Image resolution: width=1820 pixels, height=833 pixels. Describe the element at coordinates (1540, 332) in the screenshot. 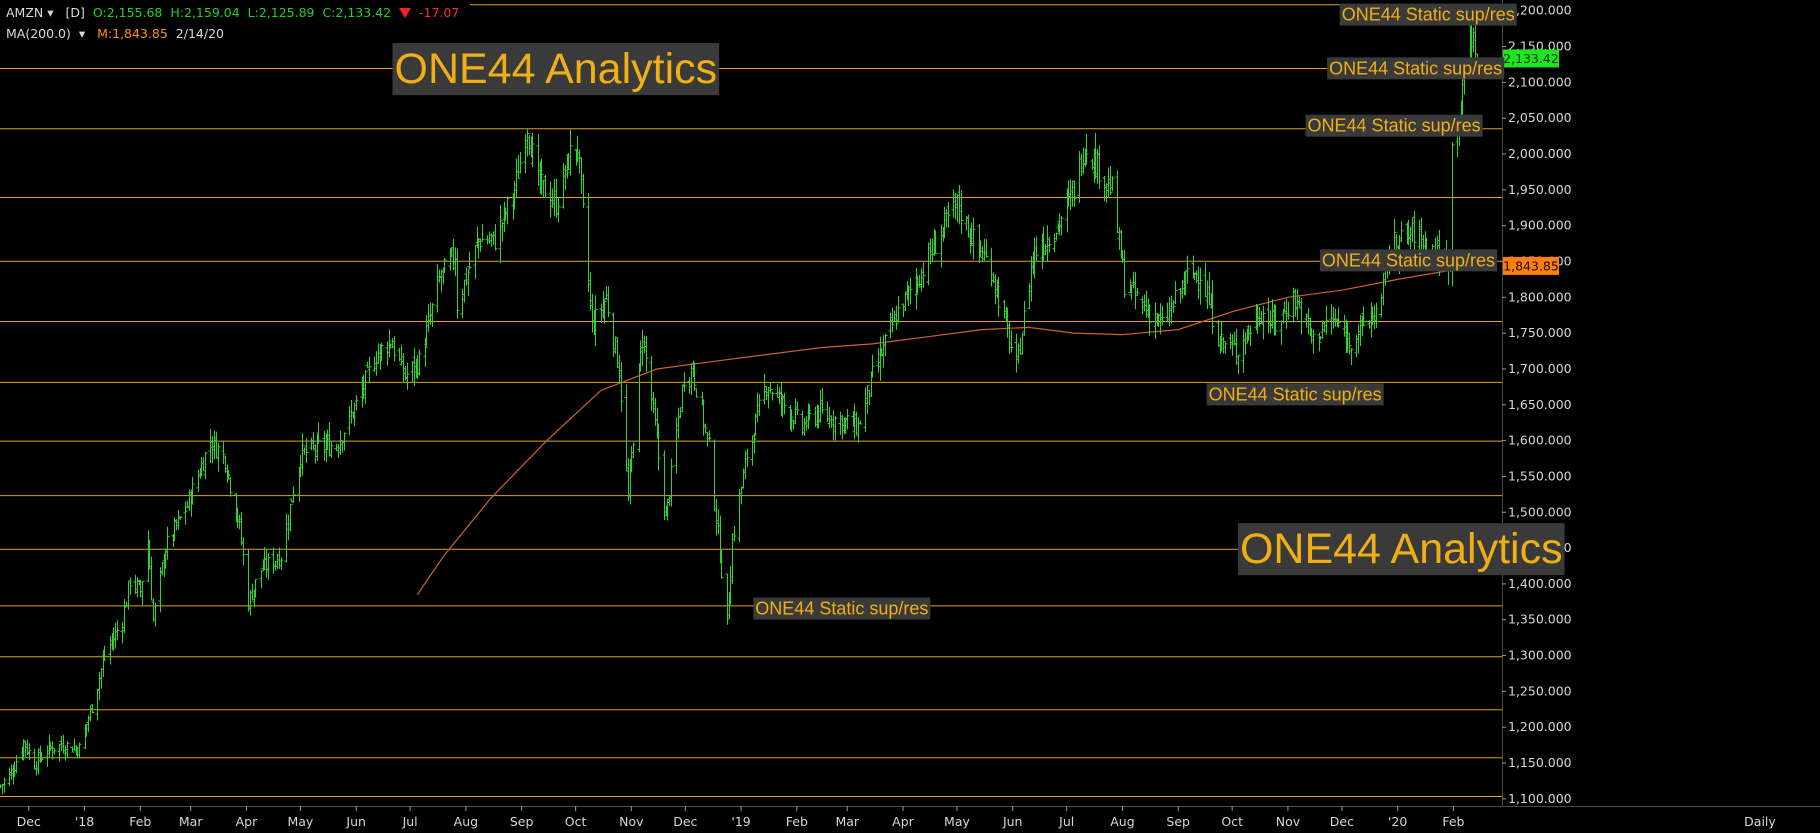

I see `y-tick-label: 1,750.000` at that location.